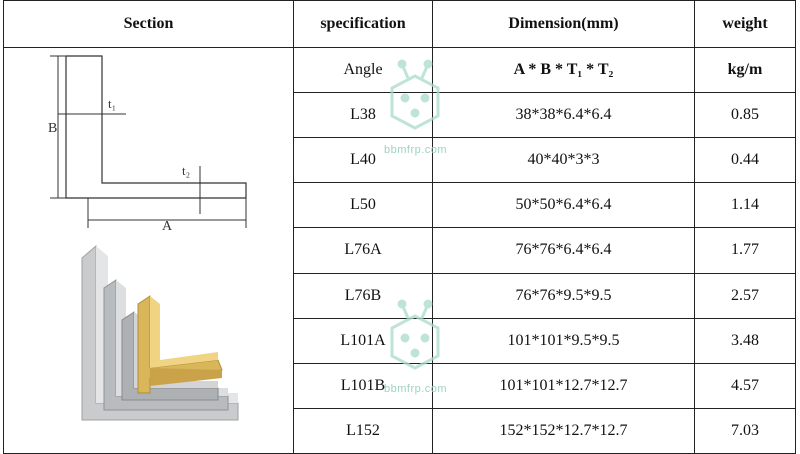  What do you see at coordinates (148, 24) in the screenshot?
I see `header-section: Section` at bounding box center [148, 24].